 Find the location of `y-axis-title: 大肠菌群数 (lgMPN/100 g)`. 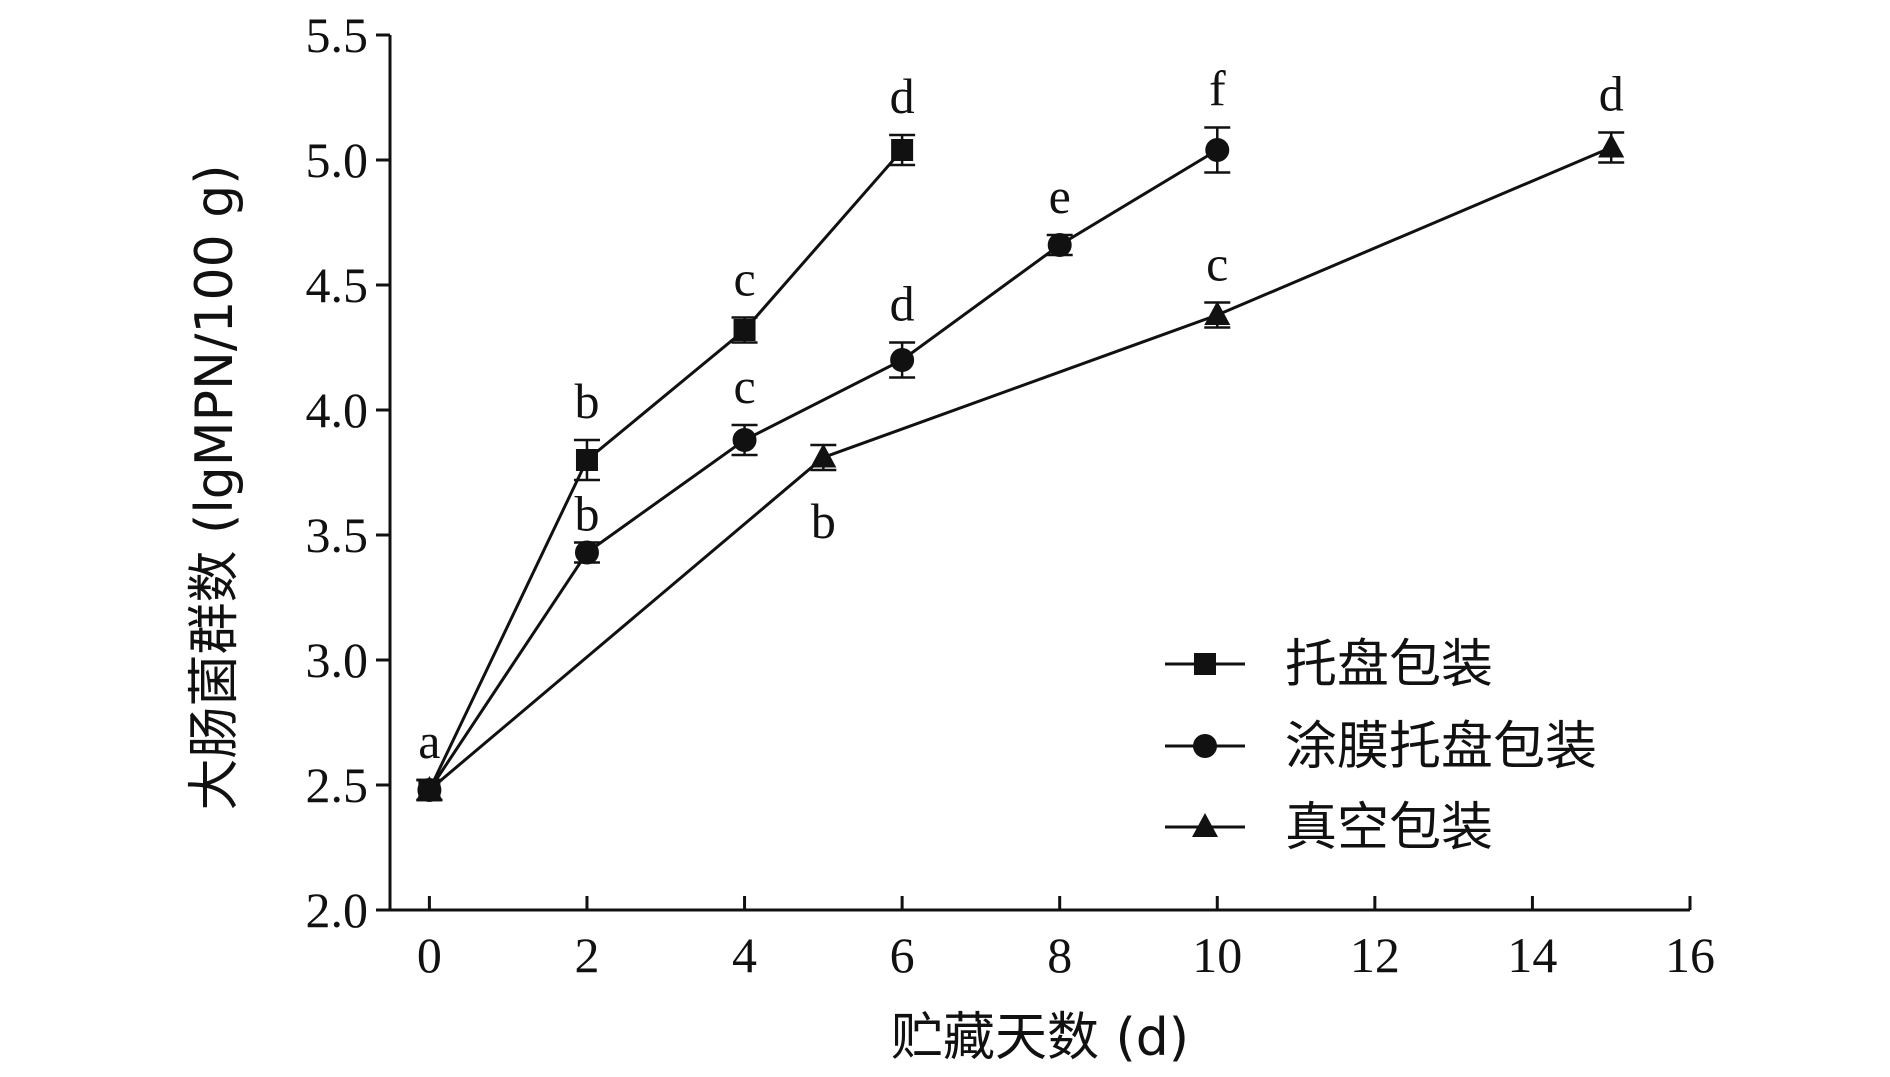

y-axis-title: 大肠菌群数 (lgMPN/100 g) is located at coordinates (215, 488).